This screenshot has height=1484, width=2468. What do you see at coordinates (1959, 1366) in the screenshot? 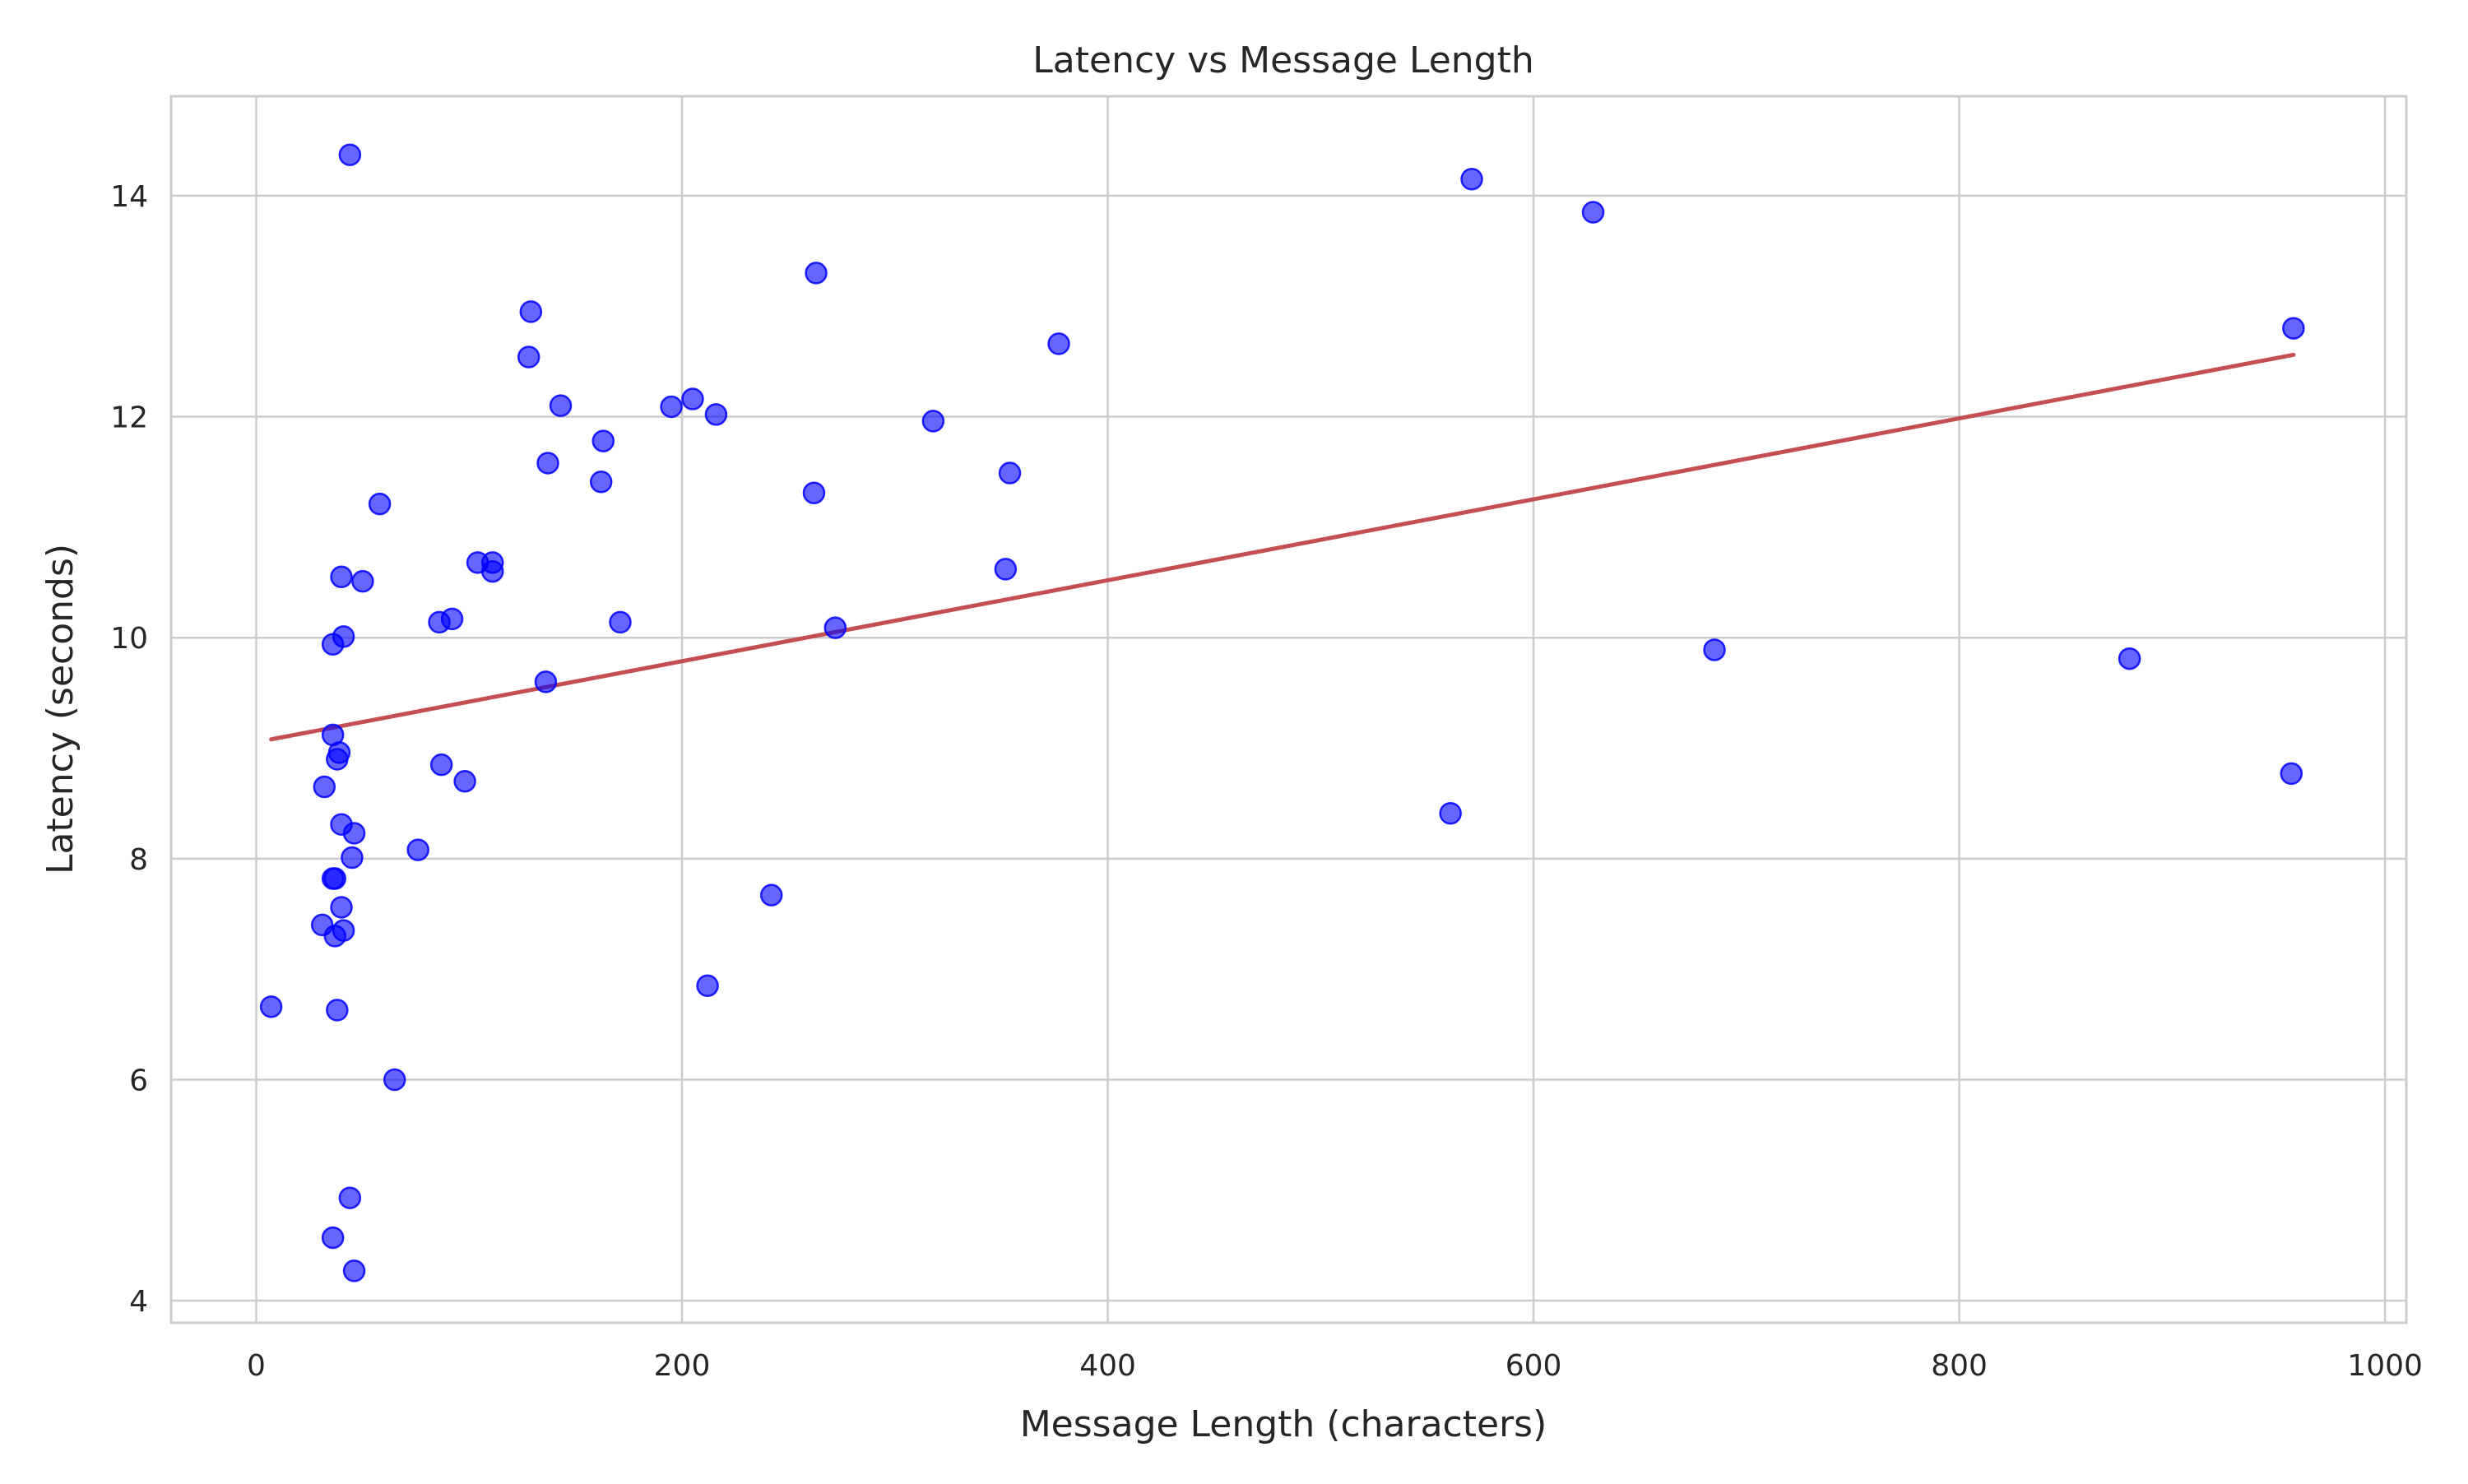
I see `x-tick-label: 800` at bounding box center [1959, 1366].